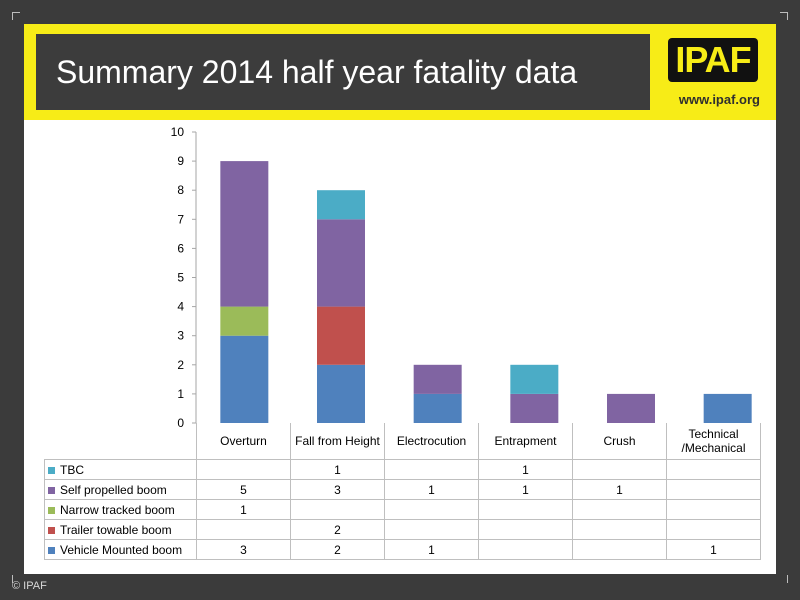 The height and width of the screenshot is (600, 800). I want to click on table-row: Narrow tracked boom 1, so click(402, 509).